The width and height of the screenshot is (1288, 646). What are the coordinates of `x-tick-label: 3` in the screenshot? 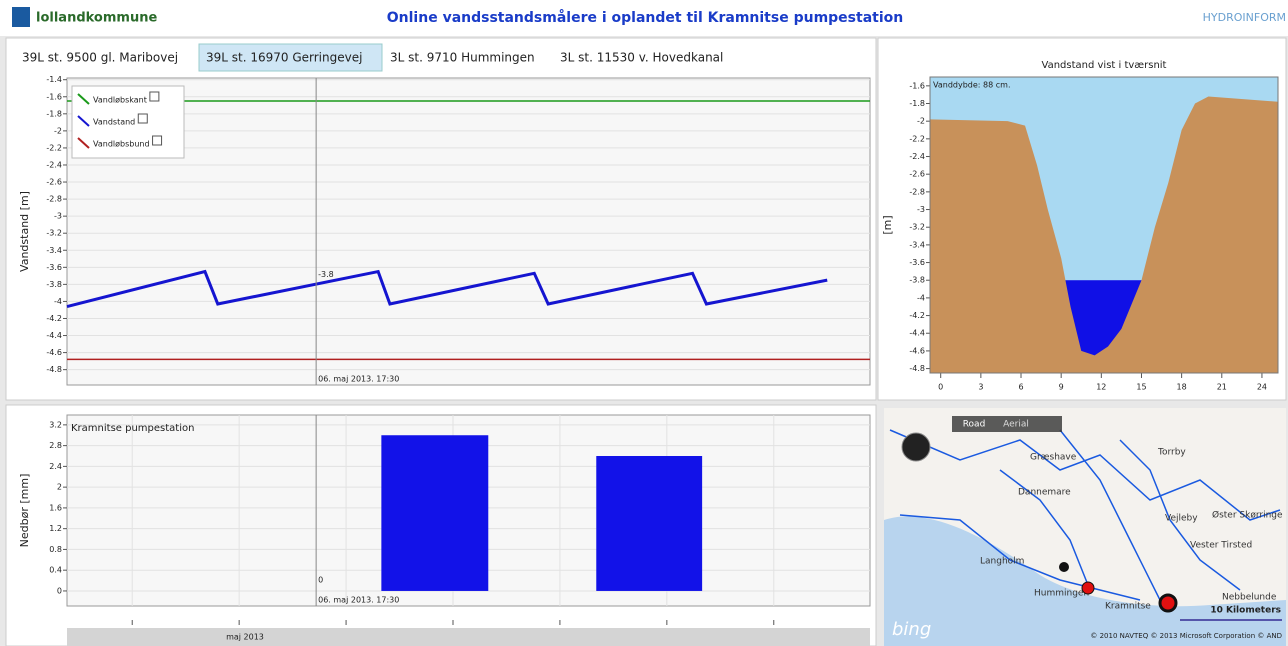 It's located at (980, 387).